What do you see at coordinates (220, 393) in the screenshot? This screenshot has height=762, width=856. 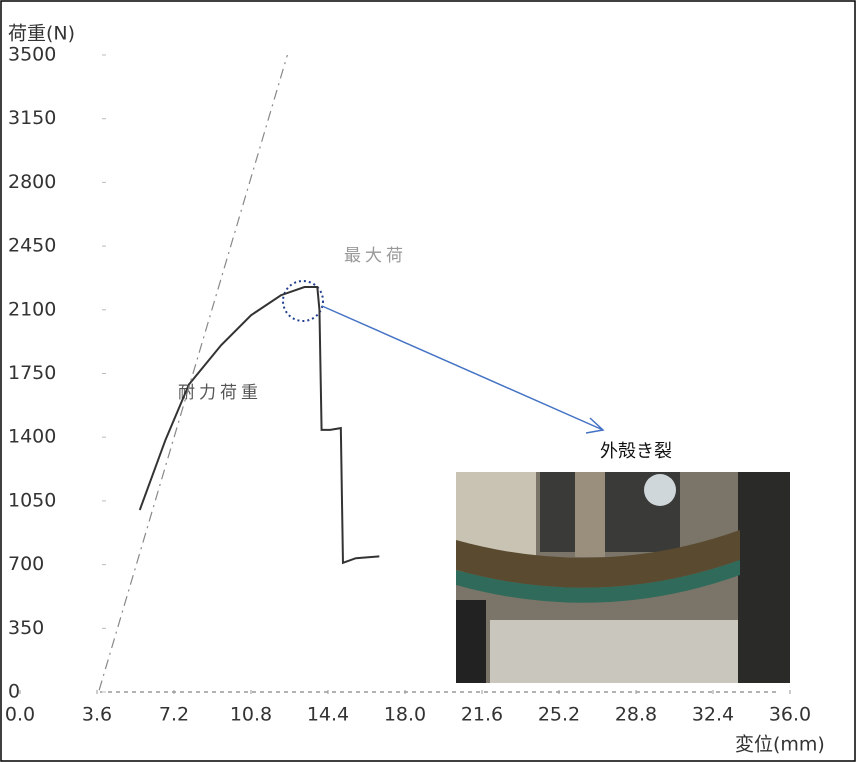 I see `annotation: 耐力荷重` at bounding box center [220, 393].